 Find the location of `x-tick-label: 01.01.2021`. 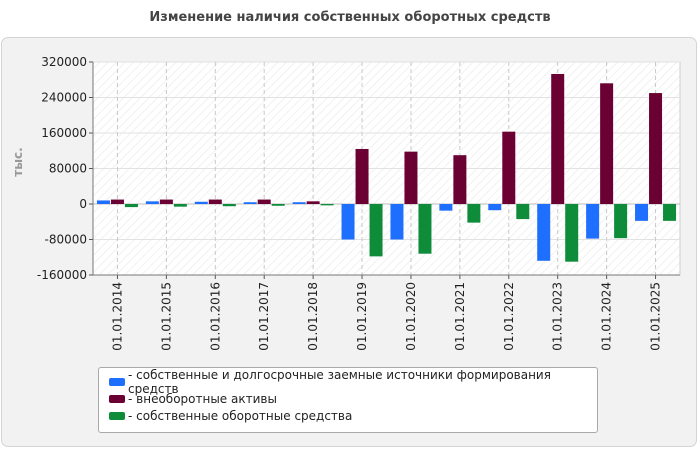

x-tick-label: 01.01.2021 is located at coordinates (460, 316).